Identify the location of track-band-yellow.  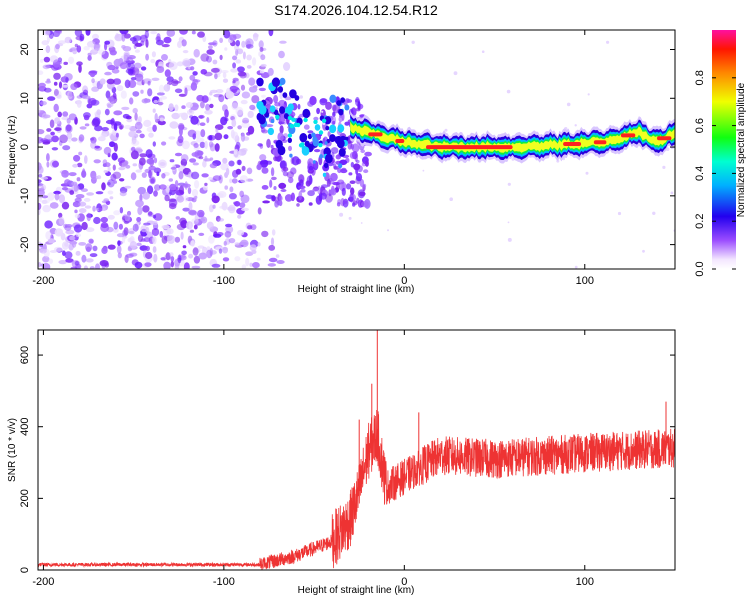
(512, 137).